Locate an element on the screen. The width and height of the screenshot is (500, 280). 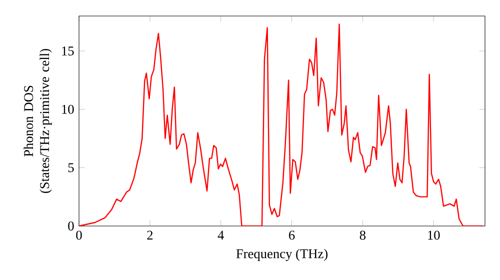
y-tick-label: 10 is located at coordinates (68, 109).